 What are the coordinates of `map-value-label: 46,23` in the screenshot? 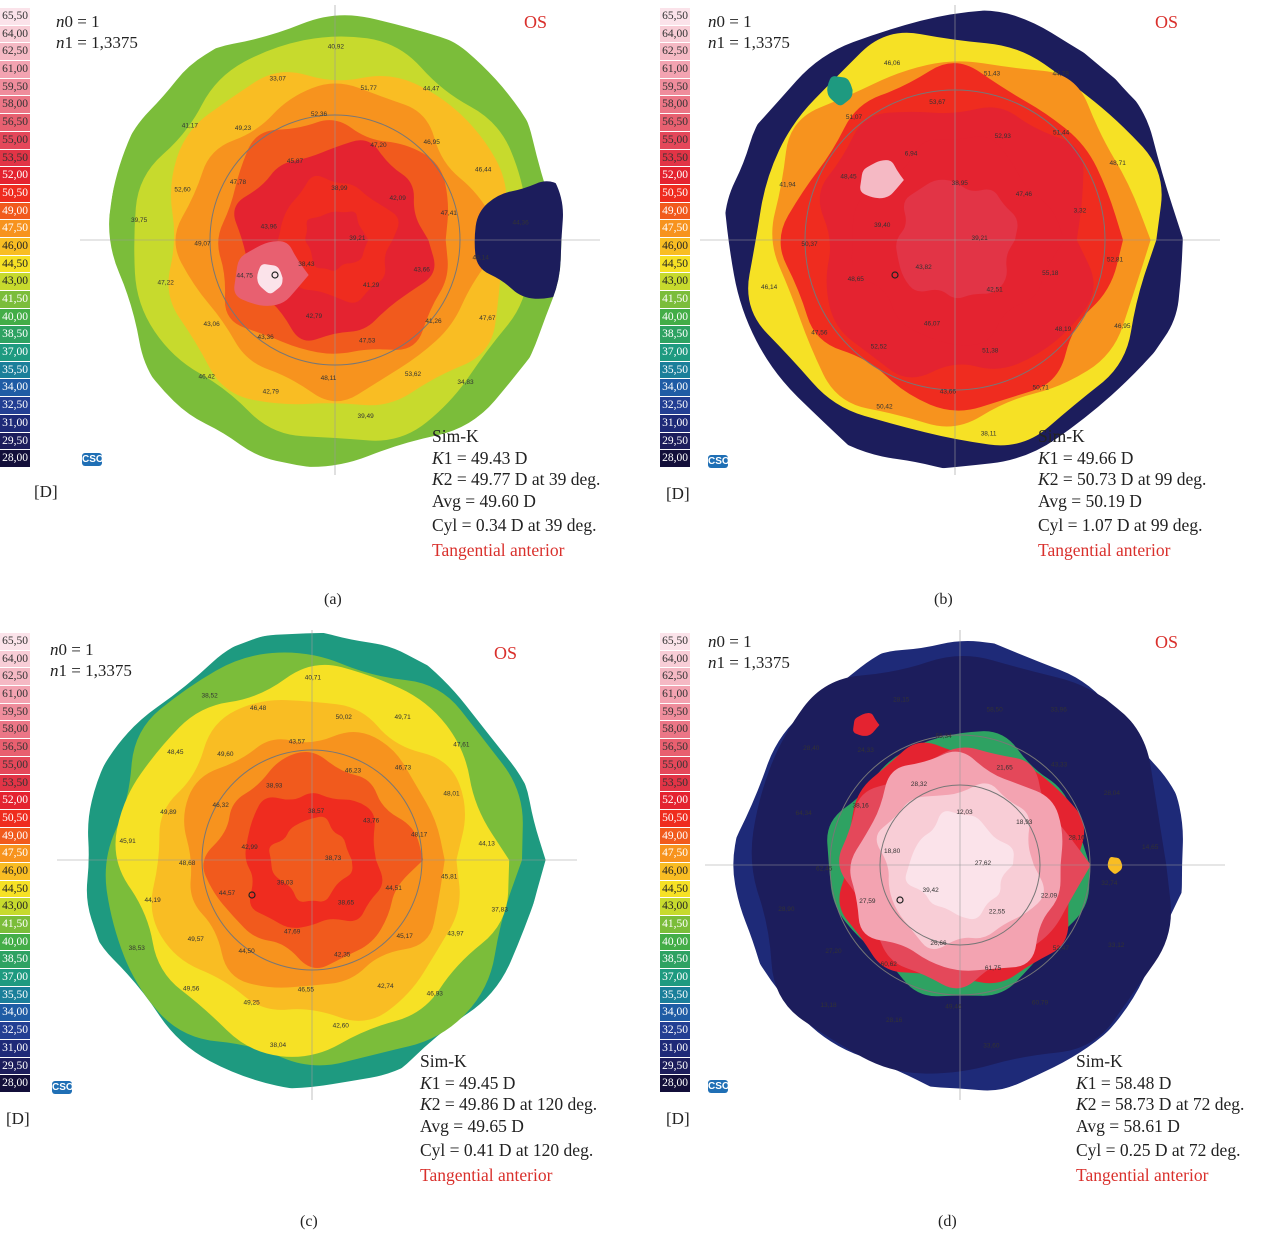 It's located at (353, 770).